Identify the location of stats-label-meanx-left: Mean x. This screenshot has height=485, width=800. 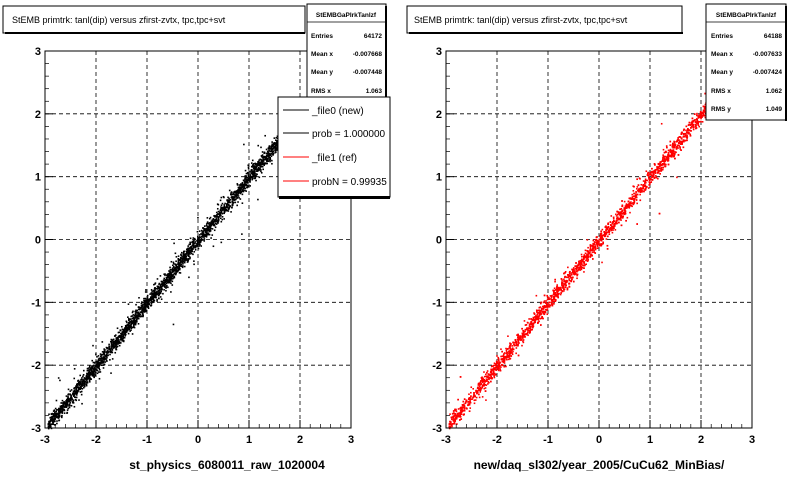
(322, 54).